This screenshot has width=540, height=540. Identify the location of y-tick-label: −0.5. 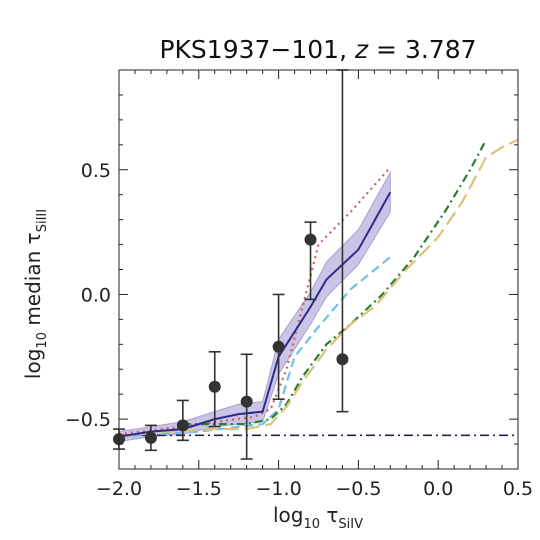
(88, 420).